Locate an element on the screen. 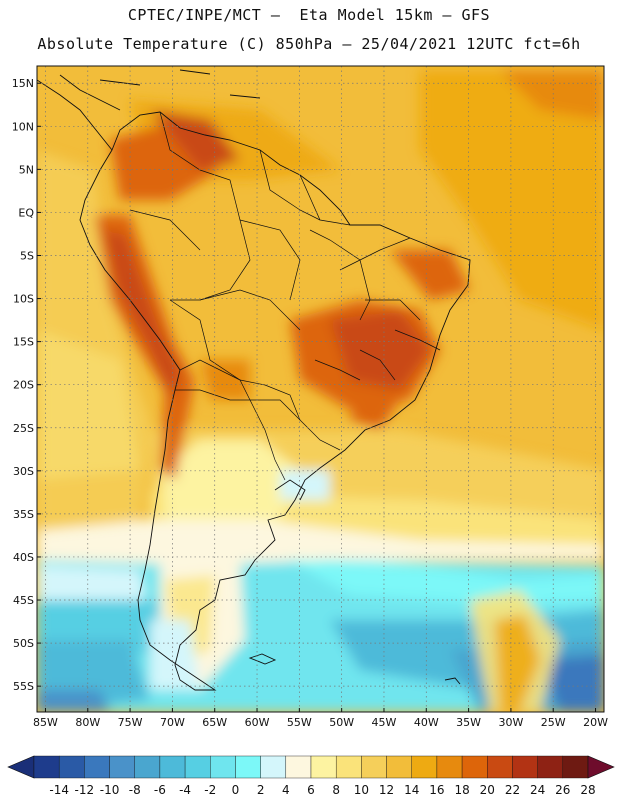  lon-tick-label: 30W is located at coordinates (510, 722).